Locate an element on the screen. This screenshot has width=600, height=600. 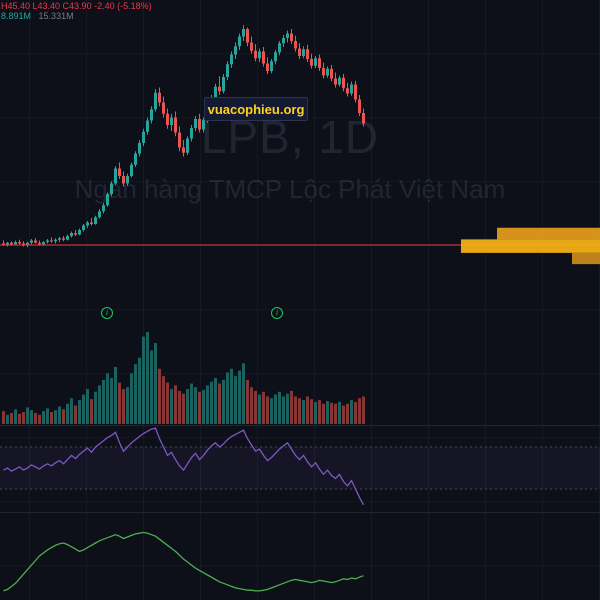
rsi-line is located at coordinates (184, 466).